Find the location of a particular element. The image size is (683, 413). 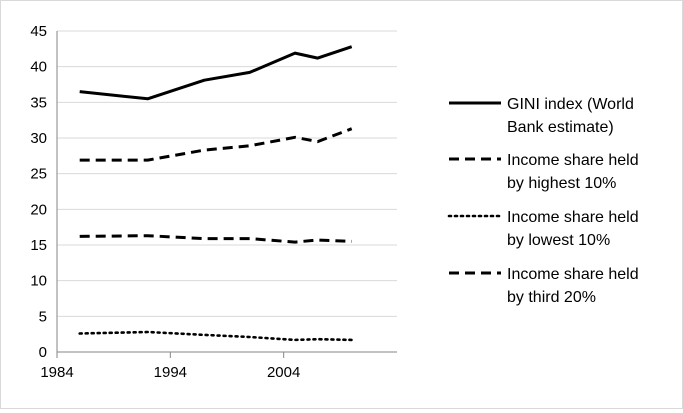

legend-label: GINI index (World is located at coordinates (570, 104).